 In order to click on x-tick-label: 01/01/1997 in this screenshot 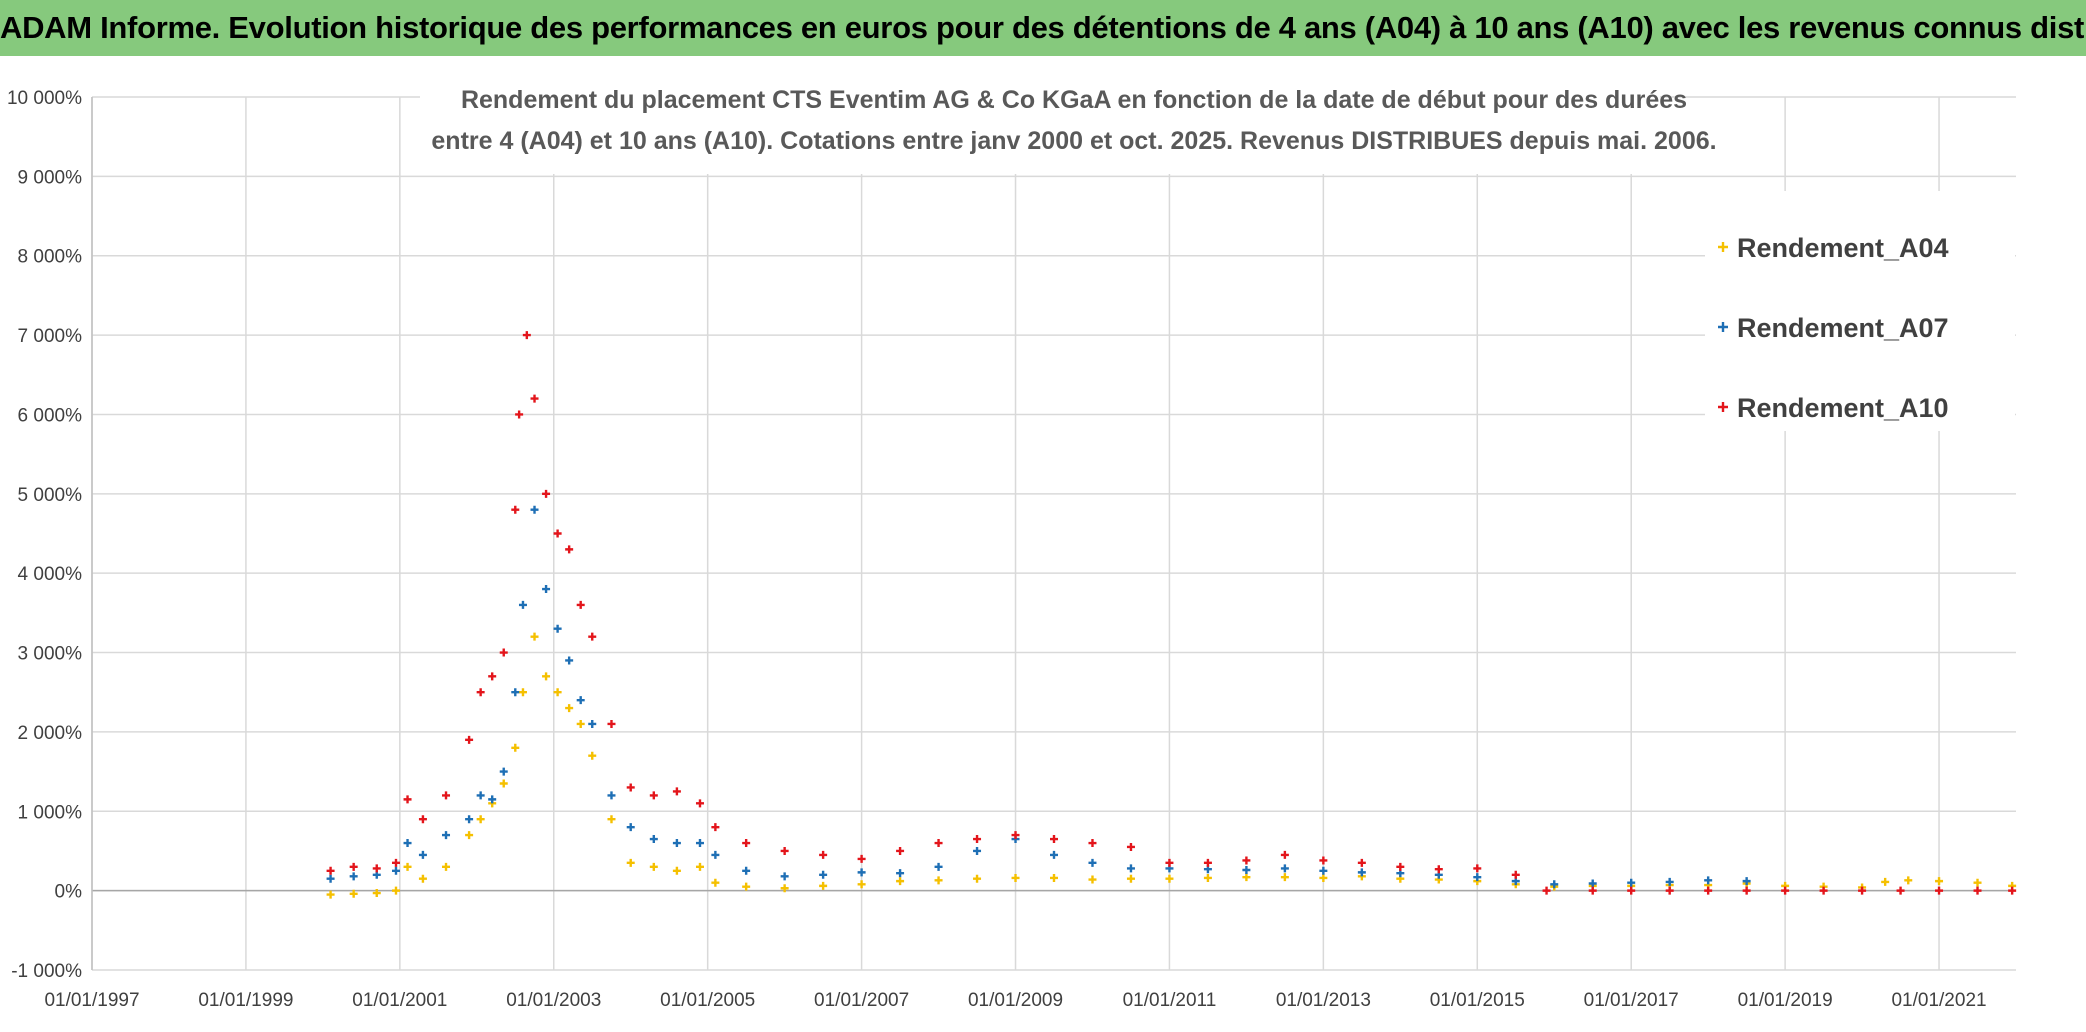, I will do `click(91, 1000)`.